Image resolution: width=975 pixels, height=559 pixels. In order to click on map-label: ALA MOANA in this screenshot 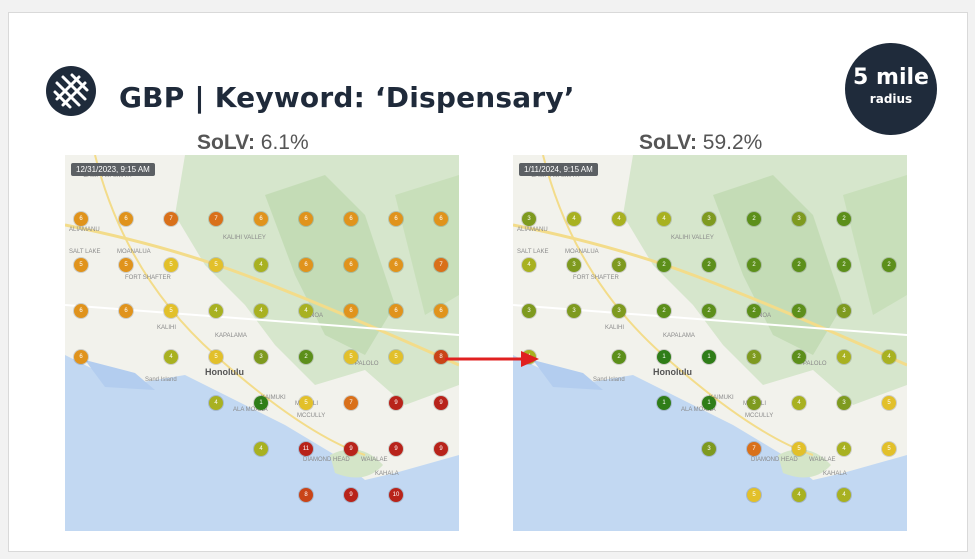, I will do `click(698, 410)`.